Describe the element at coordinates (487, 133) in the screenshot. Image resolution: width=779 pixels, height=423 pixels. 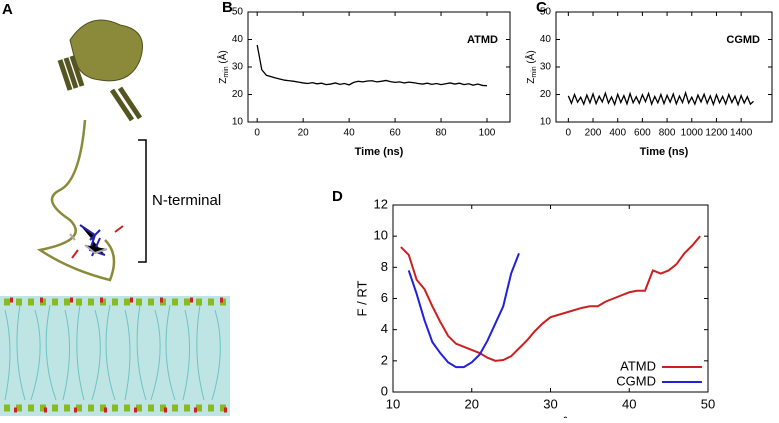
I see `x-tick-label: 100` at that location.